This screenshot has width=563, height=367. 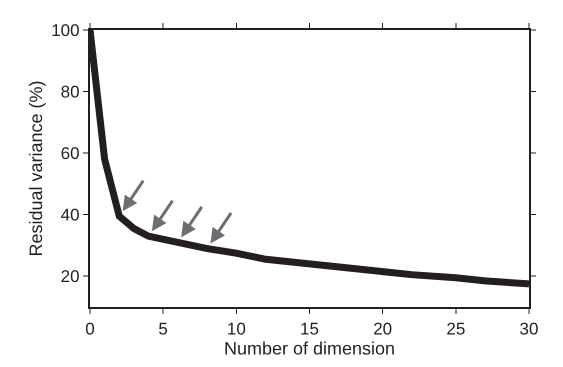 I want to click on y-tick-label: 20, so click(x=70, y=276).